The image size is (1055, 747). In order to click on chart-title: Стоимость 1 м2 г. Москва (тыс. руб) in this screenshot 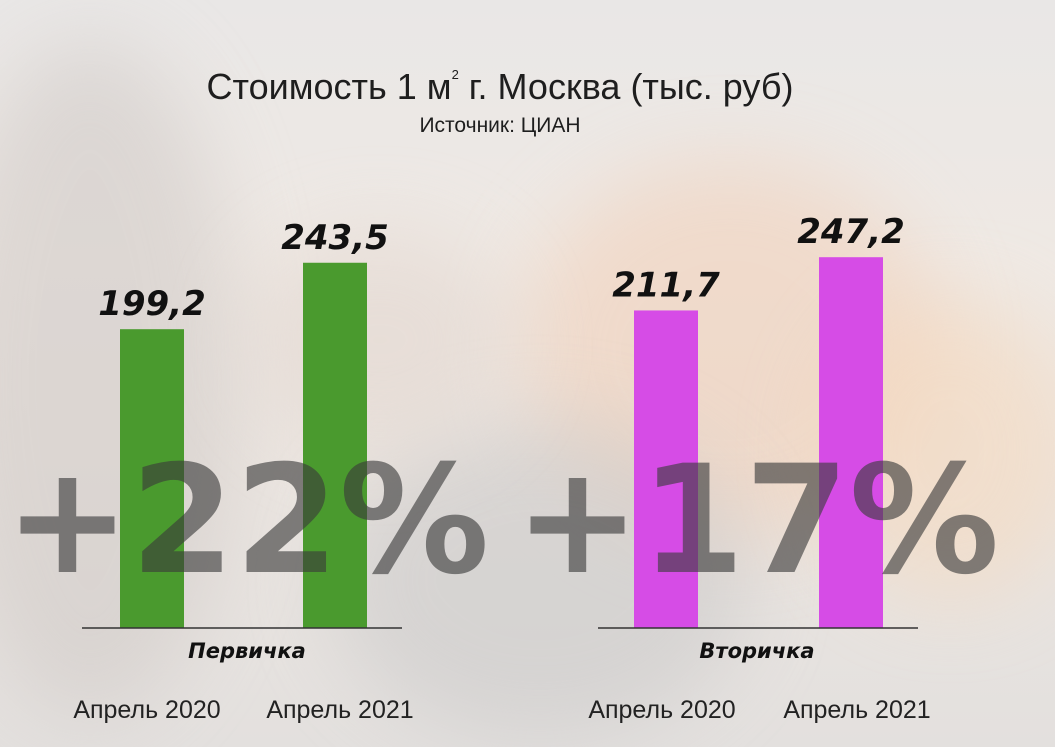, I will do `click(500, 86)`.